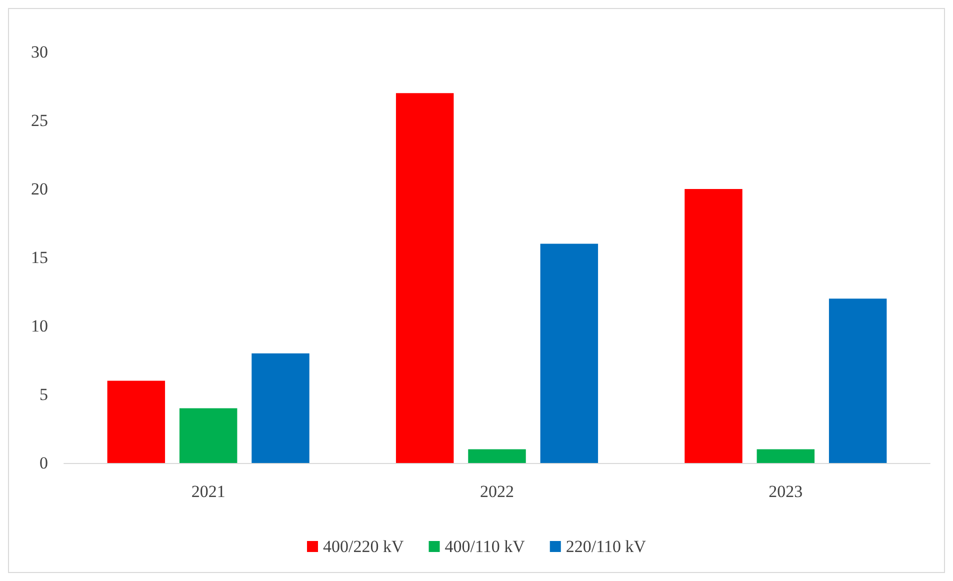  I want to click on x-tick-label: 2021, so click(208, 491).